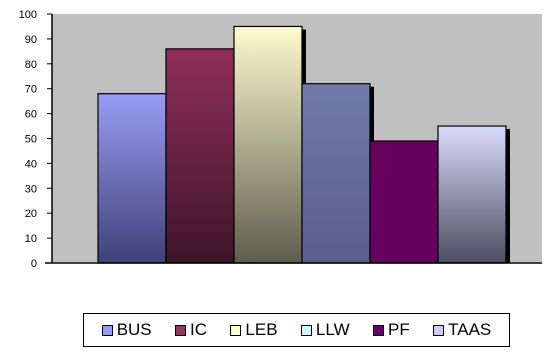  I want to click on legend-label: PF, so click(399, 329).